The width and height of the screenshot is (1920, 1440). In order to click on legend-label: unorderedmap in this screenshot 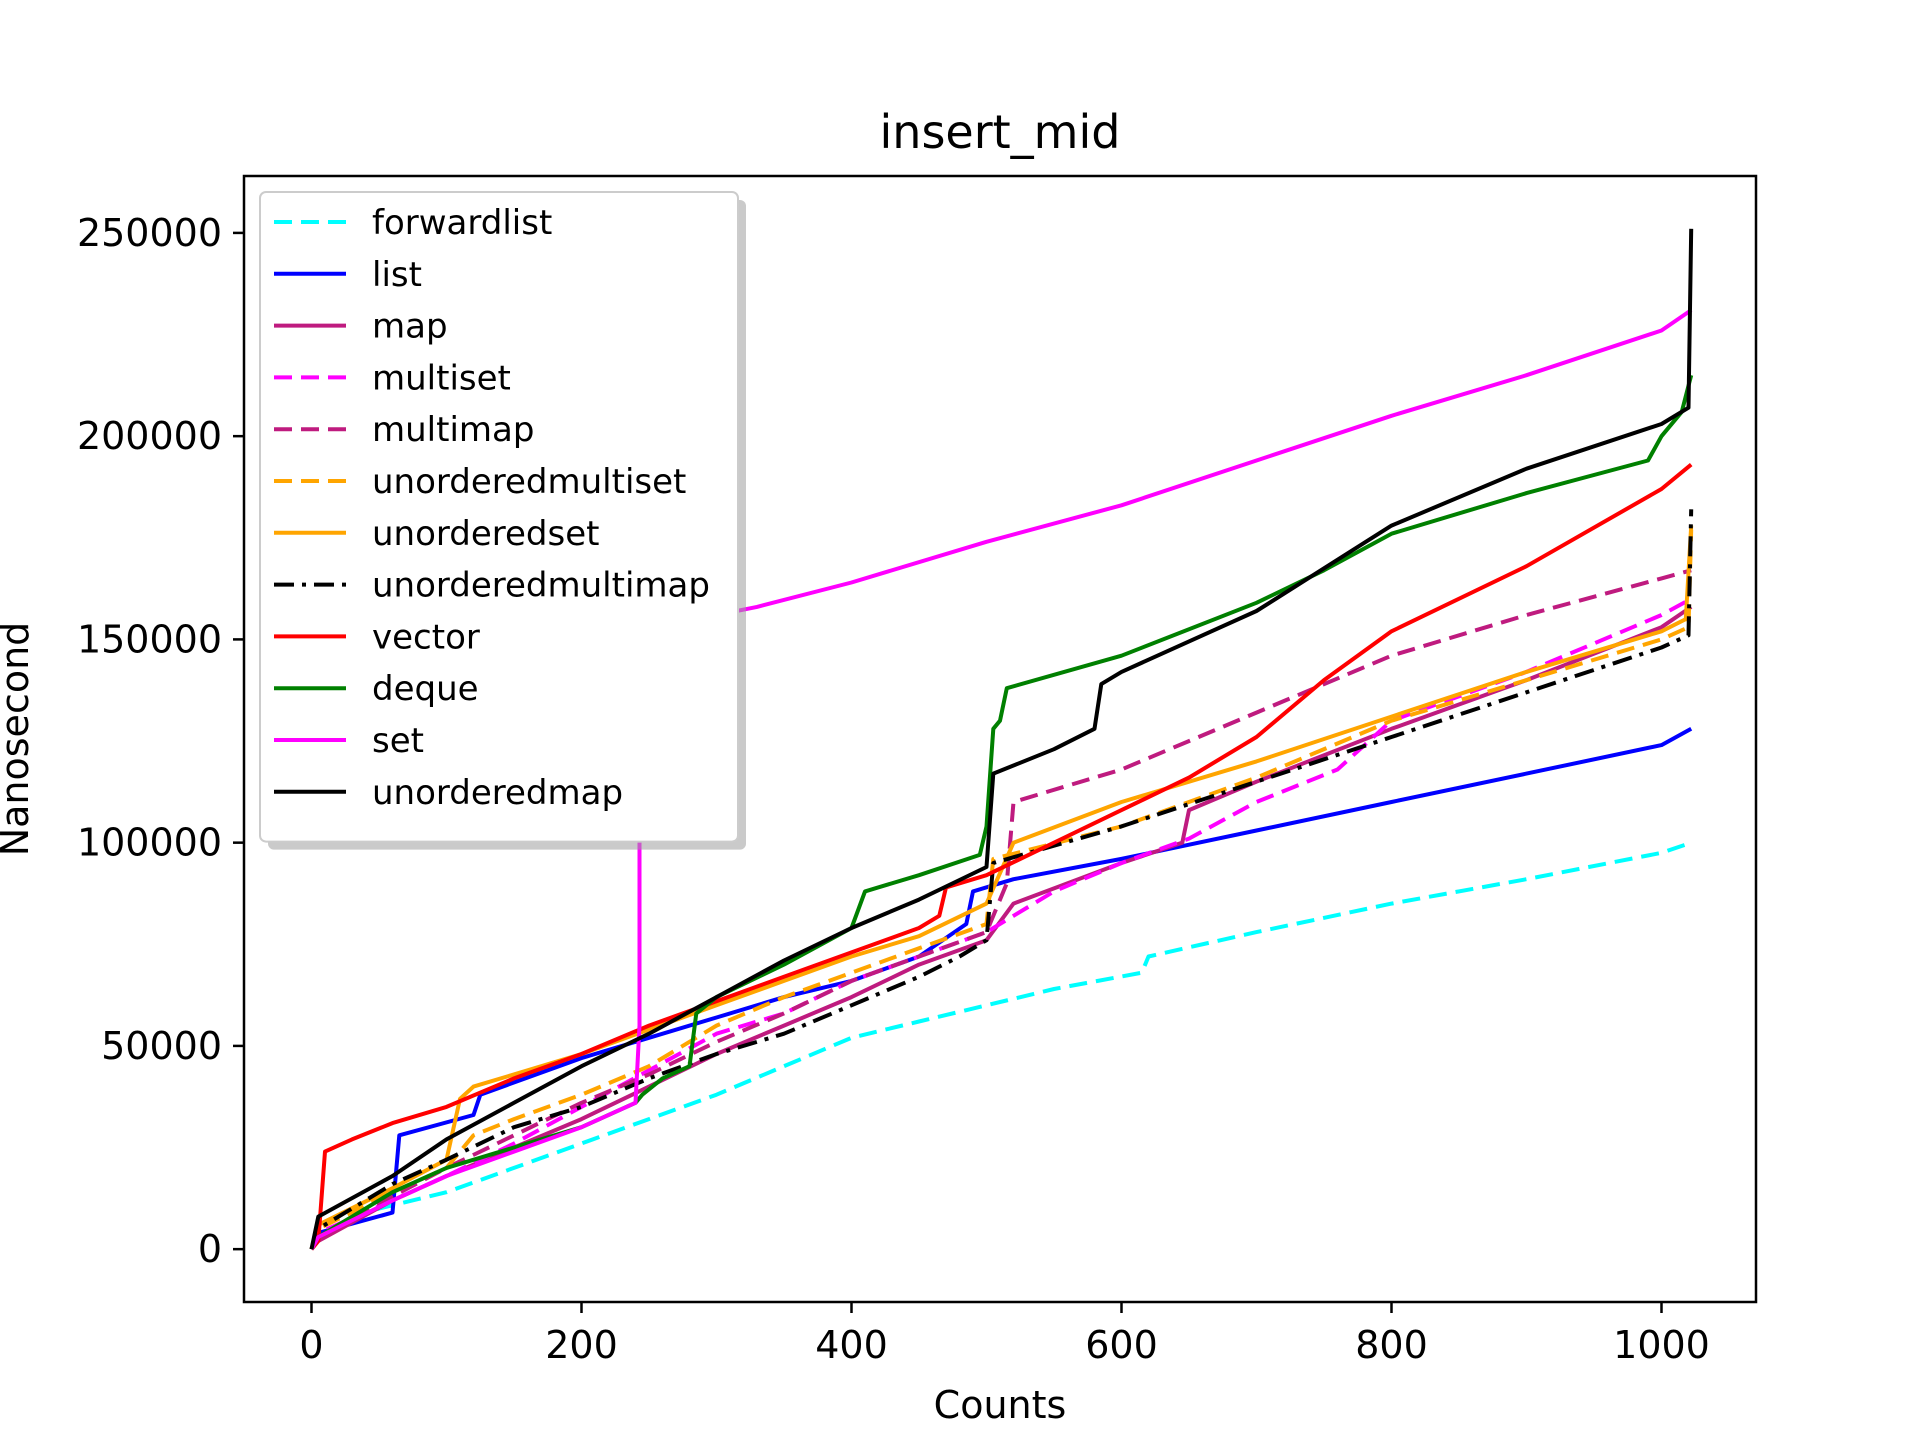, I will do `click(497, 793)`.